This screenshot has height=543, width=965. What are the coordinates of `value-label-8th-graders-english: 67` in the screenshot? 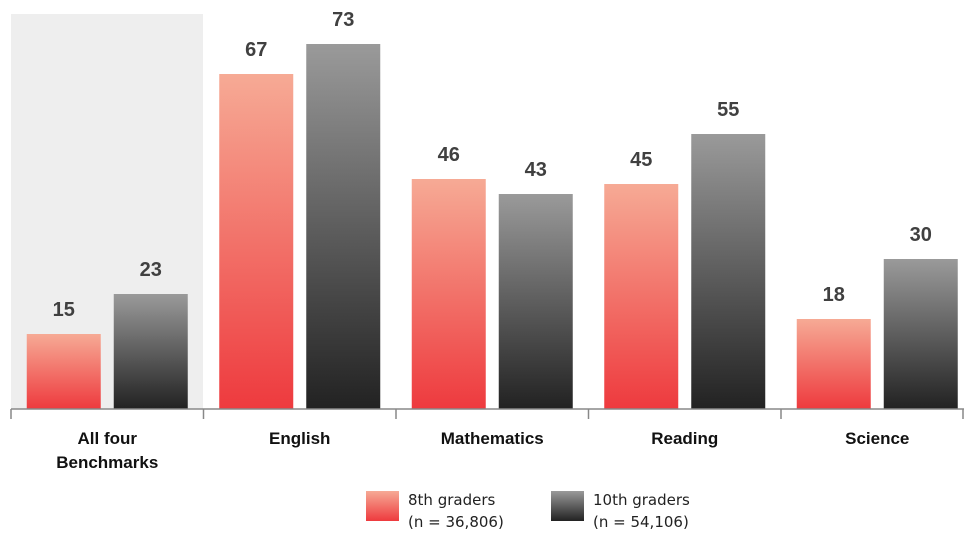 It's located at (256, 50).